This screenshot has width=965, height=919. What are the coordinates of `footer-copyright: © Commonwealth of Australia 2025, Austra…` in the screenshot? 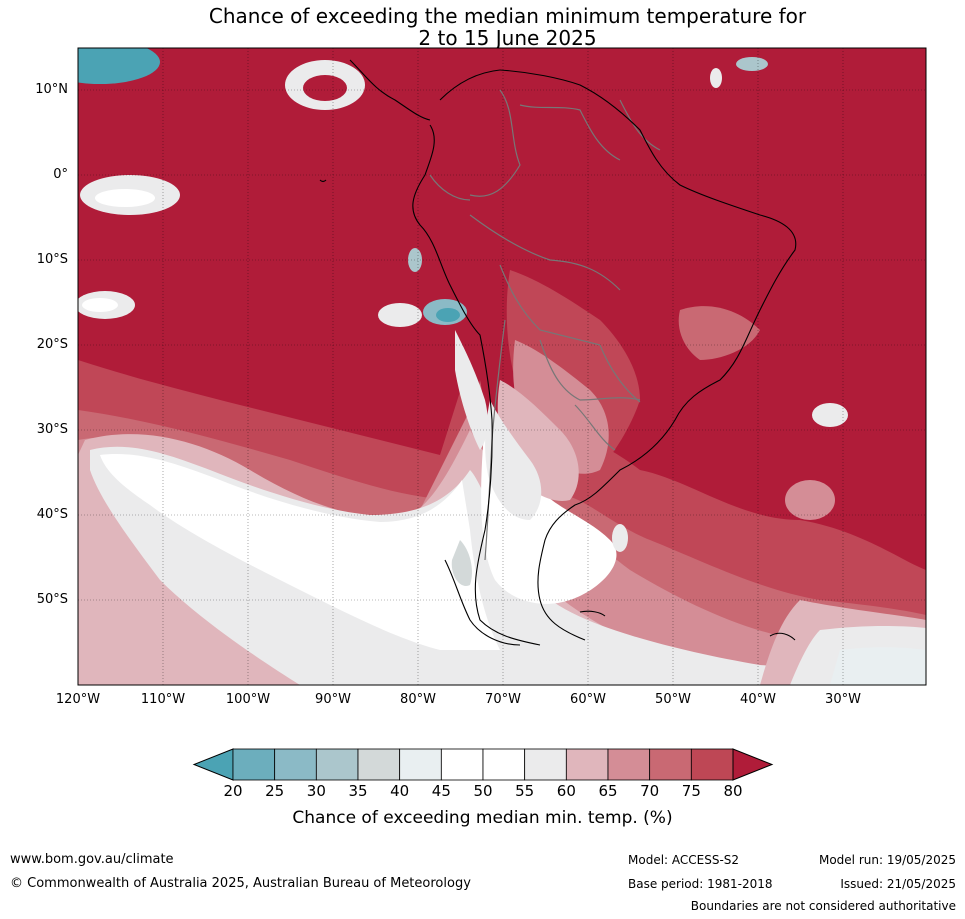 It's located at (240, 883).